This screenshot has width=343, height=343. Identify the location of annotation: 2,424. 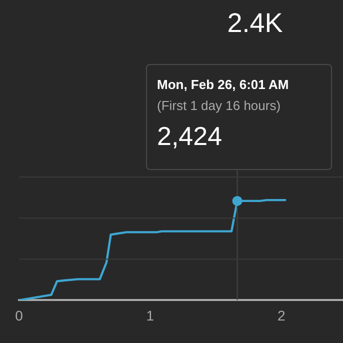
(190, 136).